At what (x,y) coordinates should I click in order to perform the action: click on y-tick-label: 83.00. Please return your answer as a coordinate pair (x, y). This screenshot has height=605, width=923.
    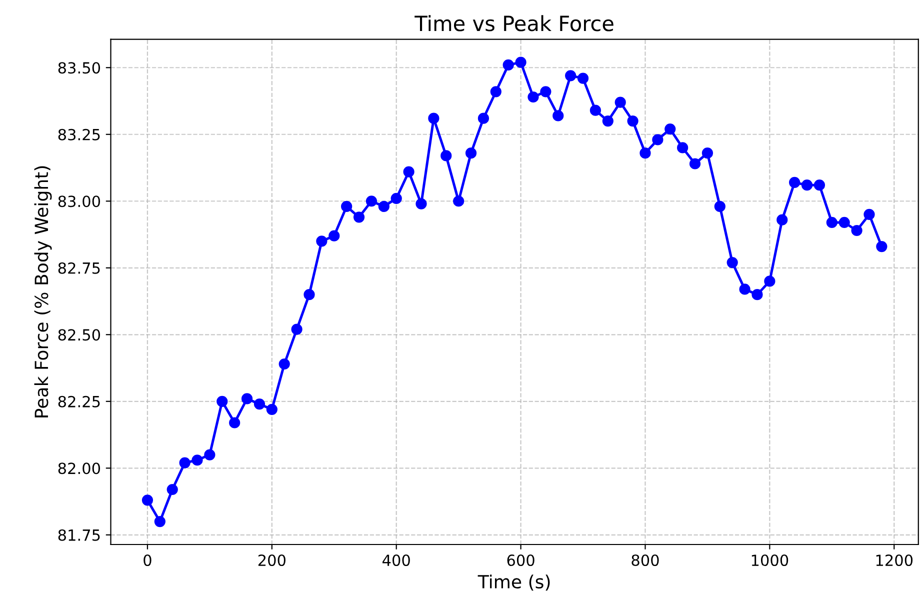
    Looking at the image, I should click on (79, 202).